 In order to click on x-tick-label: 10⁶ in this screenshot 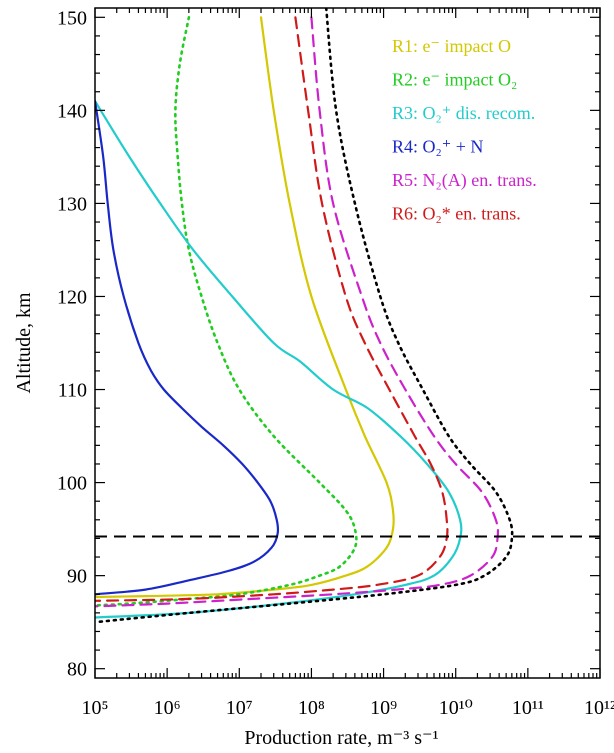, I will do `click(167, 708)`.